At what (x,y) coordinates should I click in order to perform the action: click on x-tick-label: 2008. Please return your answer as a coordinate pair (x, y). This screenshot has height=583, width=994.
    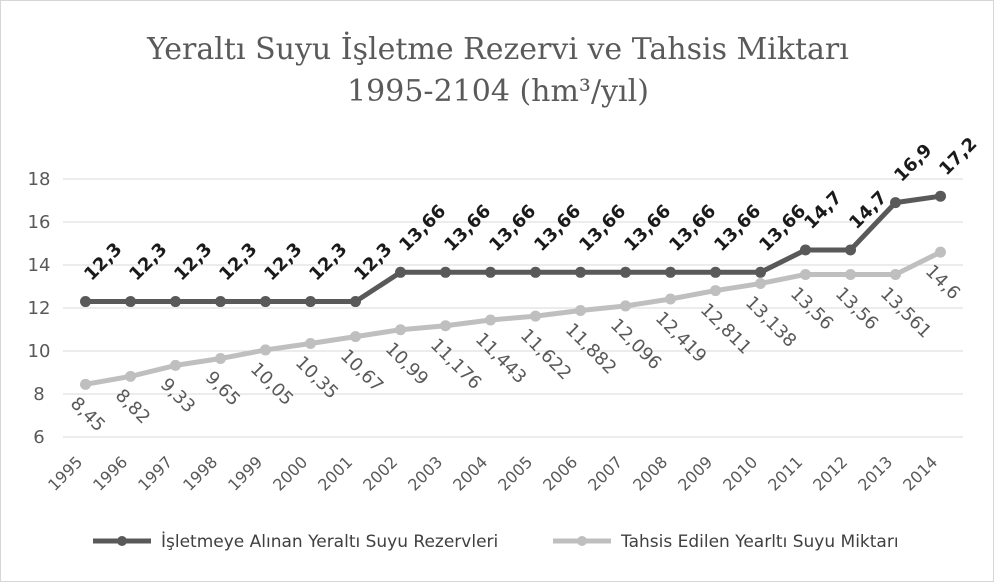
    Looking at the image, I should click on (650, 473).